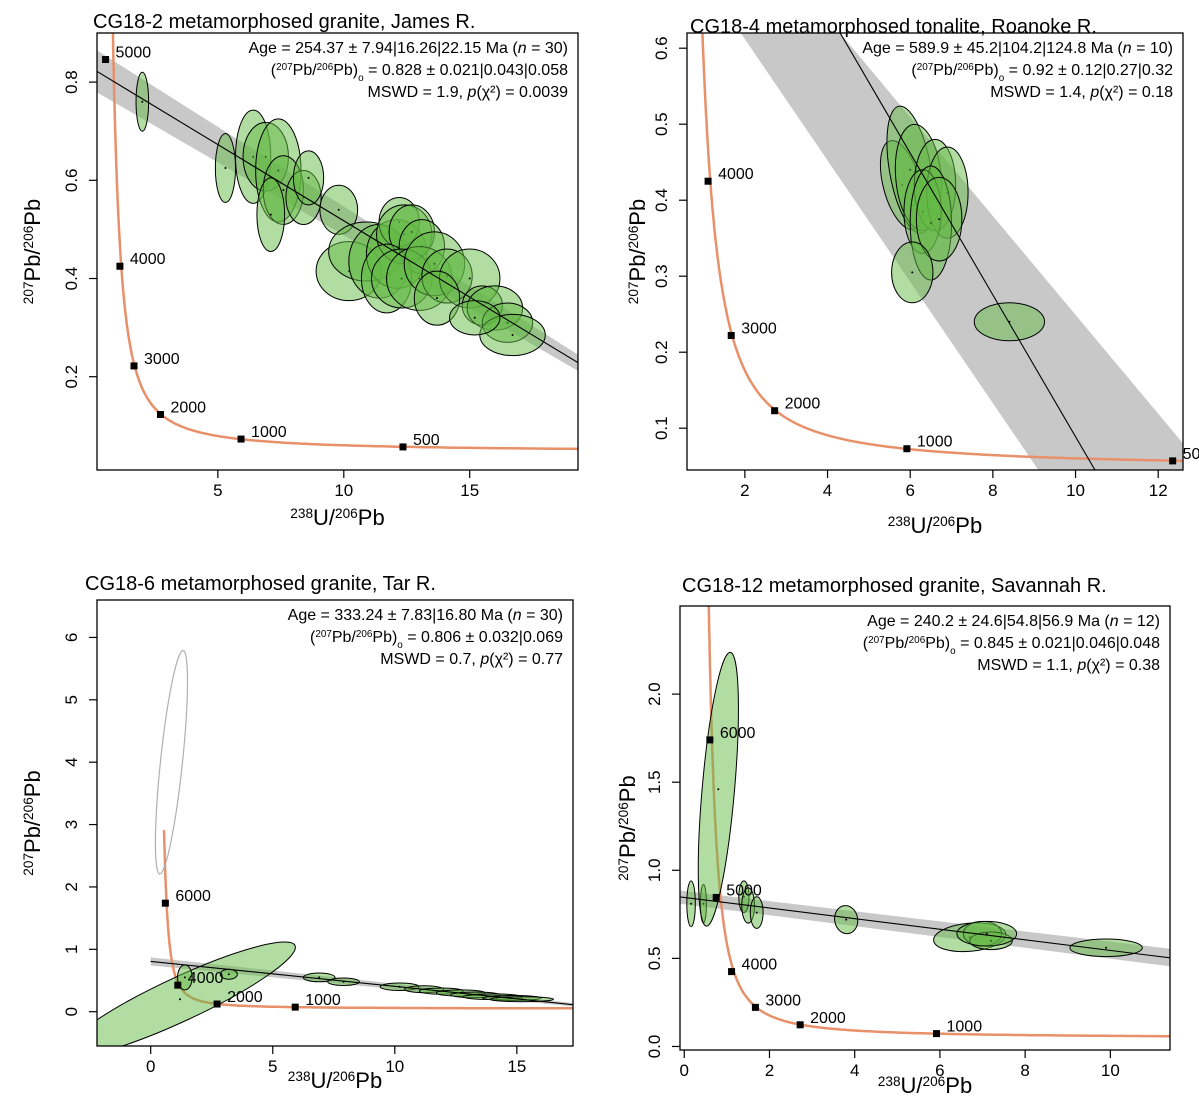  Describe the element at coordinates (284, 22) in the screenshot. I see `chart-title: CG18-2 metamorphosed granite, James R.` at that location.